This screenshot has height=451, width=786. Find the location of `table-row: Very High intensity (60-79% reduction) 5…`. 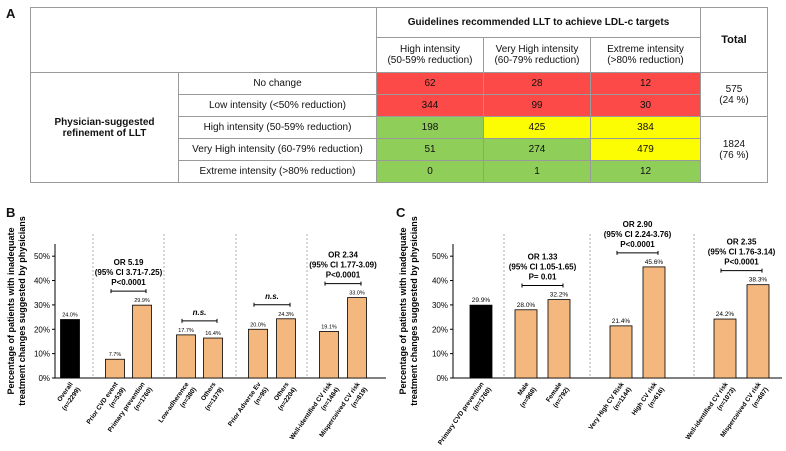

table-row: Very High intensity (60-79% reduction) 5… is located at coordinates (399, 149).